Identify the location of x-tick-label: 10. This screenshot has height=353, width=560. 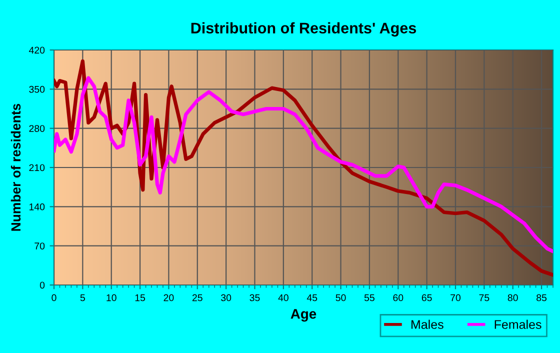
(111, 298).